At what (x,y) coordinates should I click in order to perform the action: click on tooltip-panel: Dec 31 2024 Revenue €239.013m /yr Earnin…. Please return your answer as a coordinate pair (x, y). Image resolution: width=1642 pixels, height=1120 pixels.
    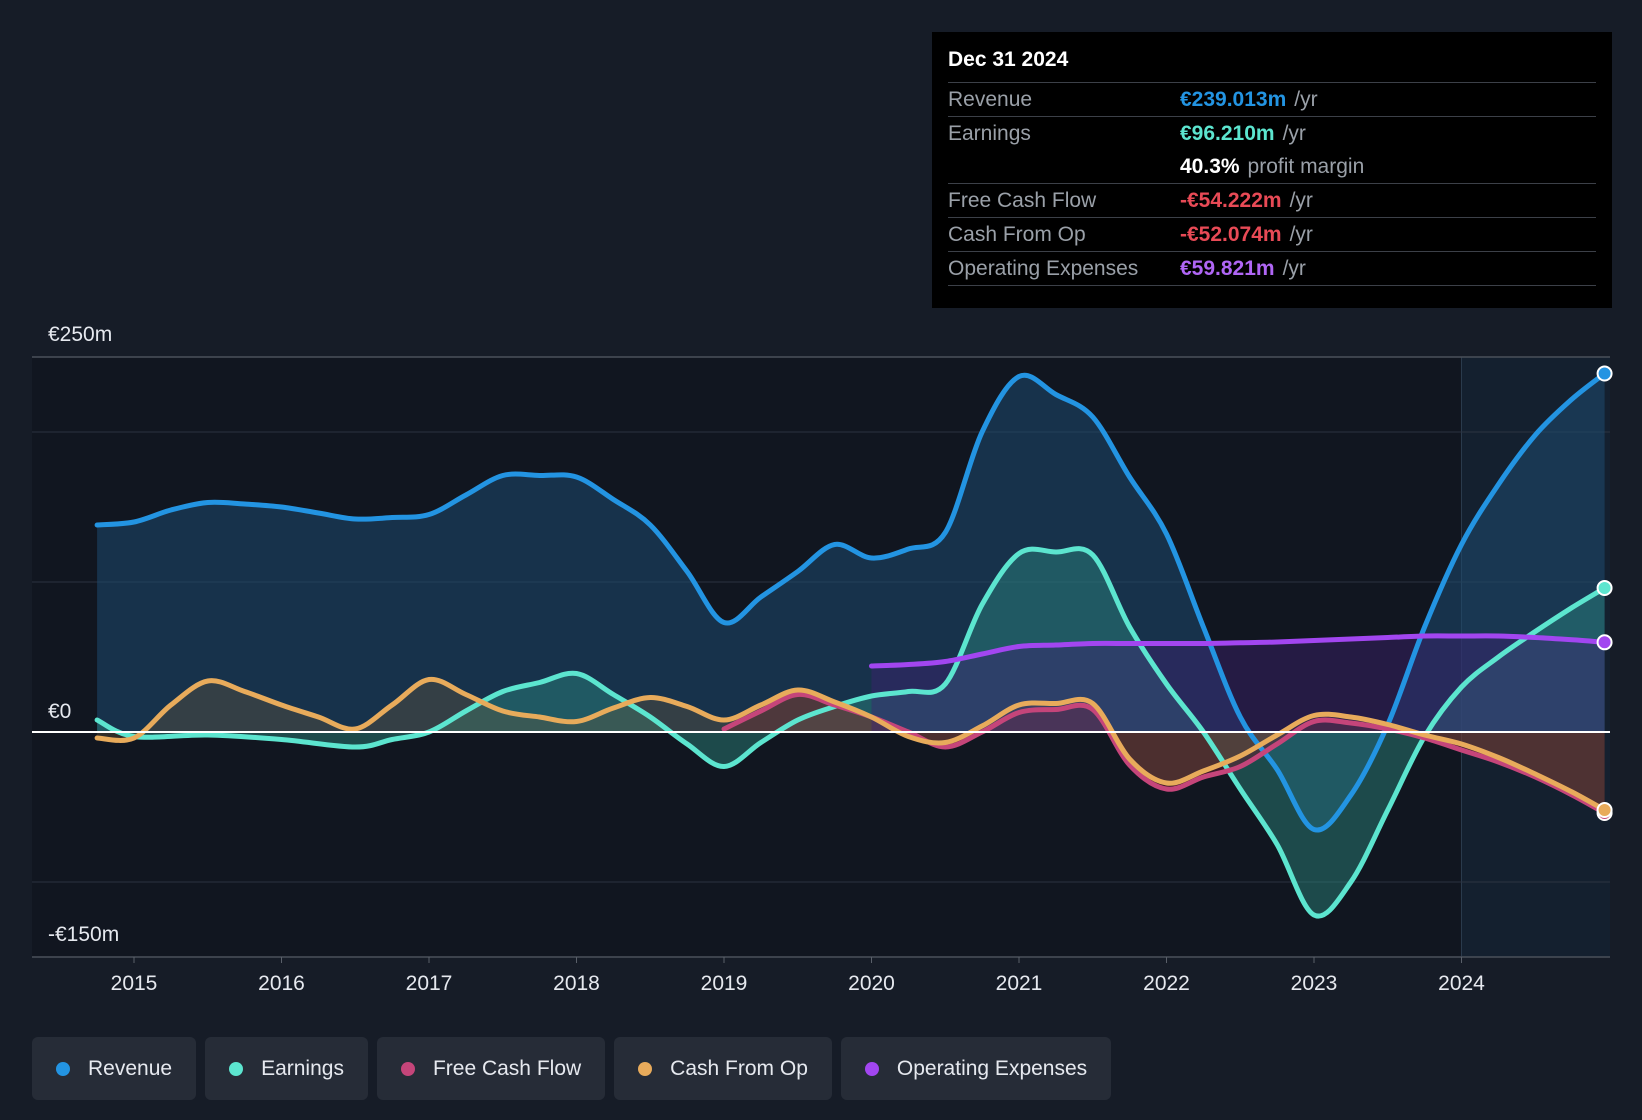
    Looking at the image, I should click on (1272, 170).